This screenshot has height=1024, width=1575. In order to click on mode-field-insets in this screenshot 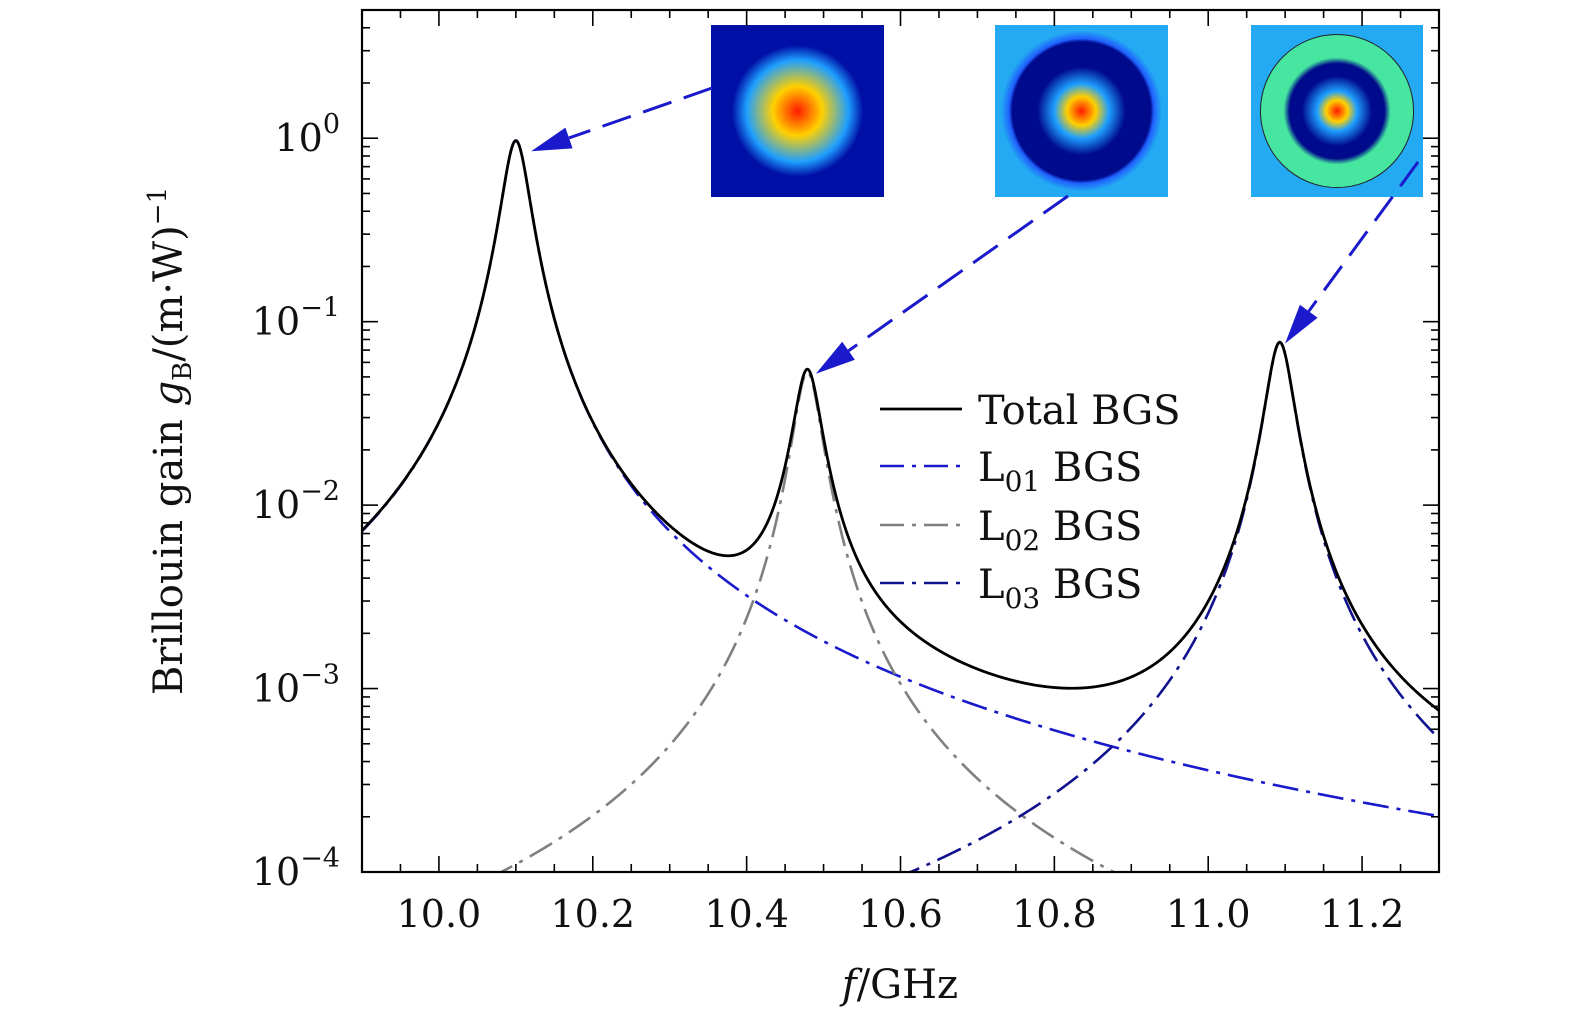, I will do `click(1067, 111)`.